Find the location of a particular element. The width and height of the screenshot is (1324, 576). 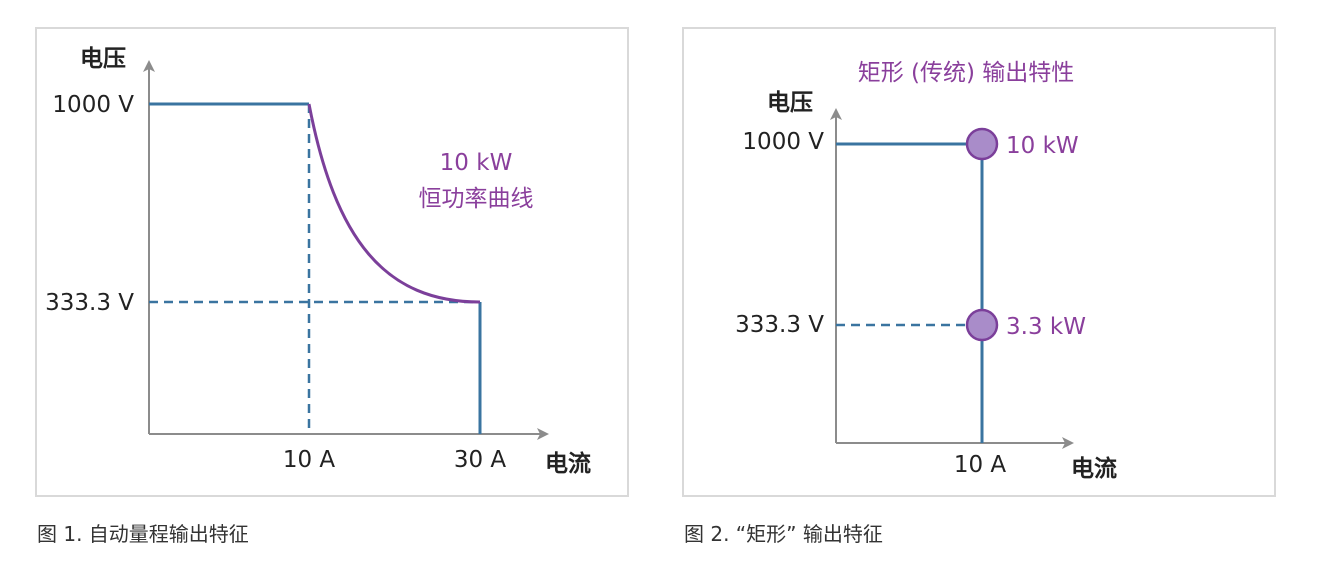

fig2-point-high-label: 10 kW is located at coordinates (1042, 146).